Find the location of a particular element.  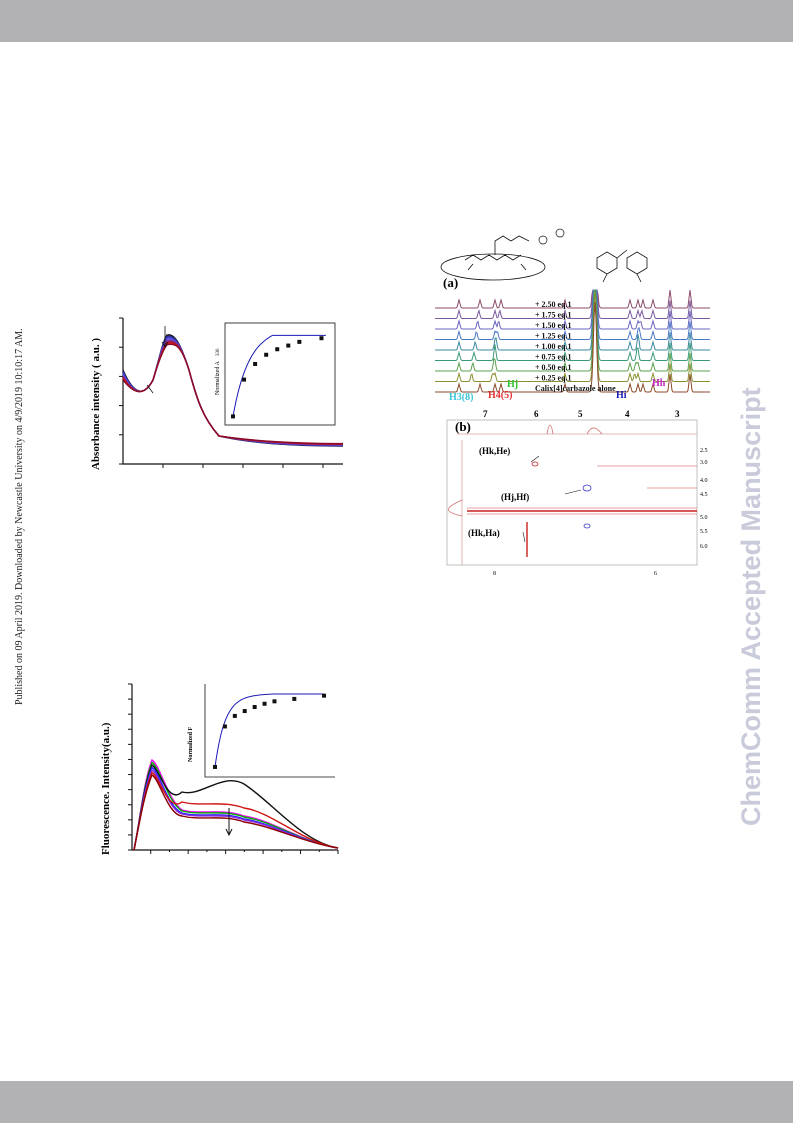

accepted-manuscript-watermark: ChemComm Accepted Manuscript is located at coordinates (751, 606).